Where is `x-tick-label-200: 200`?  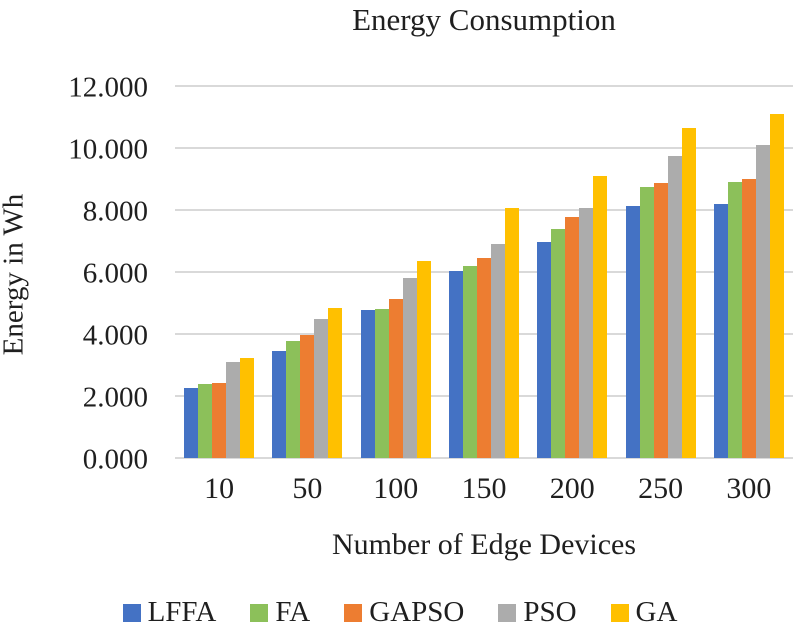
x-tick-label-200: 200 is located at coordinates (572, 488).